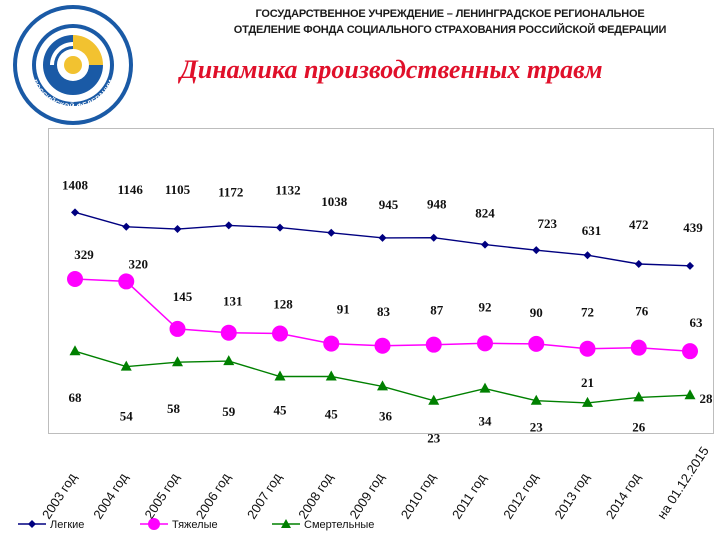 This screenshot has width=720, height=540. What do you see at coordinates (334, 201) in the screenshot?
I see `data-label-light: 1038` at bounding box center [334, 201].